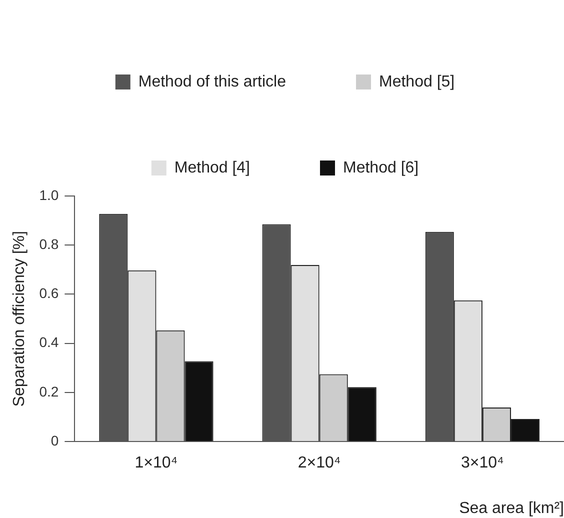 The width and height of the screenshot is (564, 518). Describe the element at coordinates (156, 463) in the screenshot. I see `x-tick-label: 1×10⁴` at that location.